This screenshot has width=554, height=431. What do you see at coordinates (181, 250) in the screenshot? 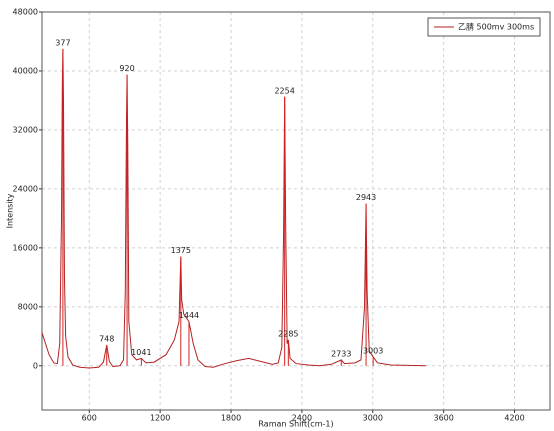
I see `peak-label: 1375` at bounding box center [181, 250].